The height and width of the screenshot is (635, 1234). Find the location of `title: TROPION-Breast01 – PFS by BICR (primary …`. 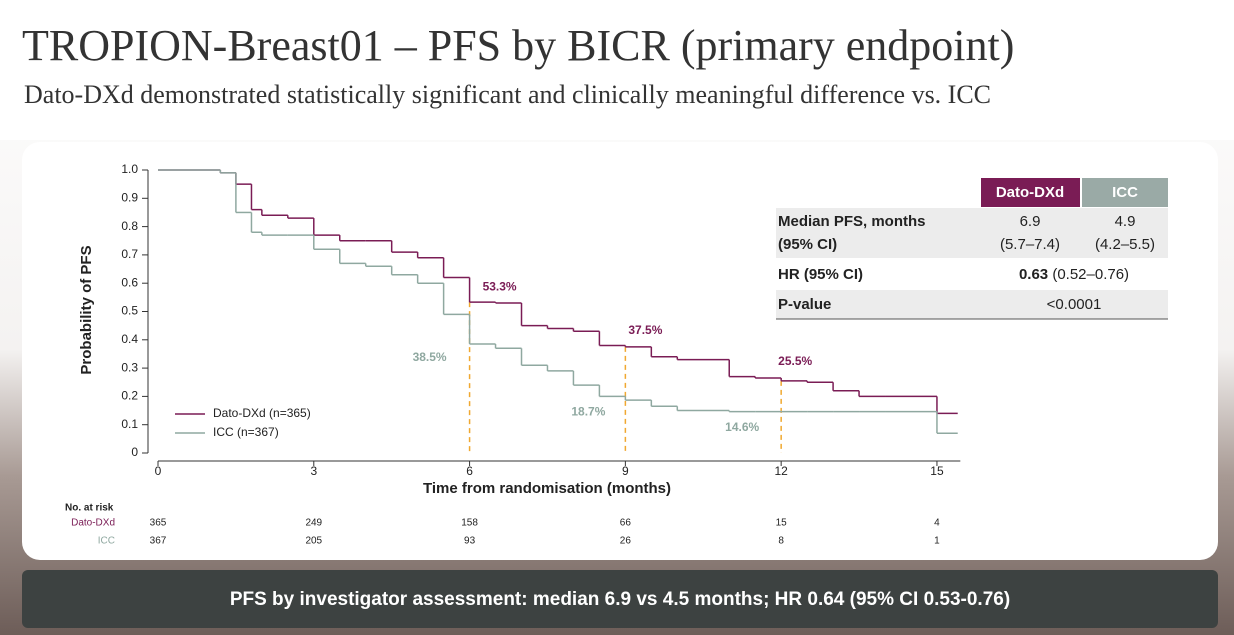

title: TROPION-Breast01 – PFS by BICR (primary … is located at coordinates (518, 45).